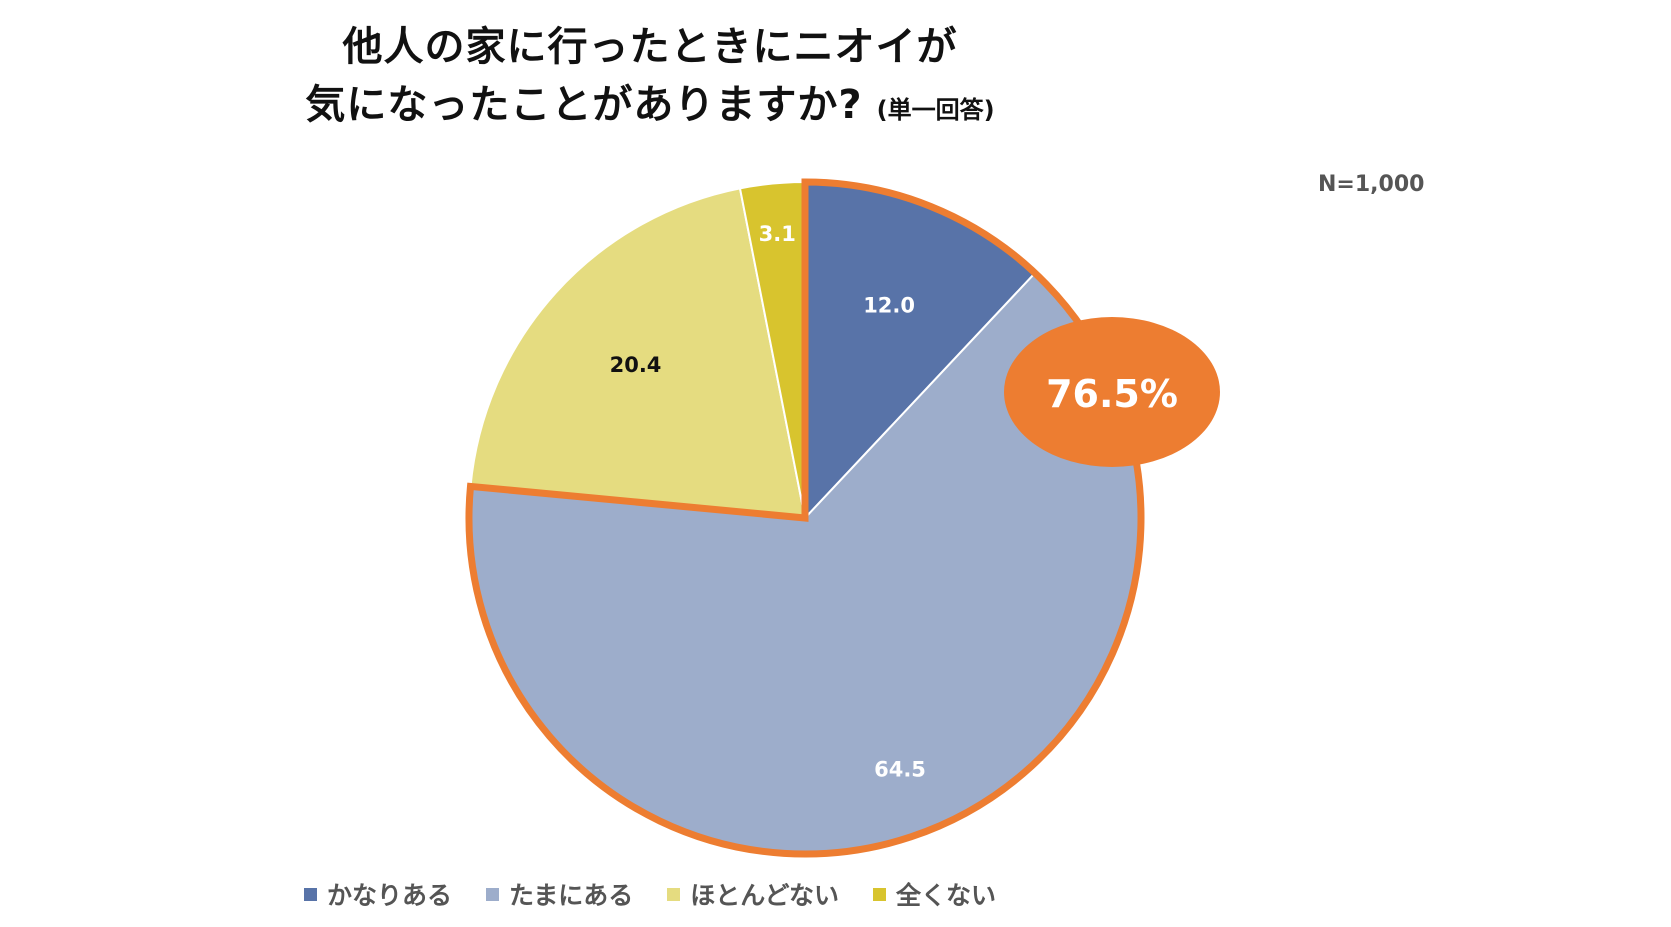 This screenshot has width=1671, height=927. I want to click on sample-size-label: N=1,000, so click(1371, 184).